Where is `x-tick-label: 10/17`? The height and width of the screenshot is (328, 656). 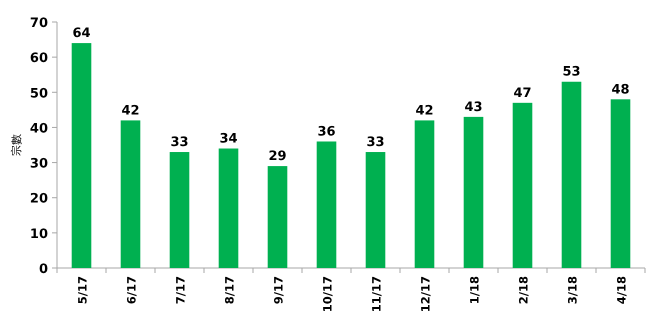
x-tick-label: 10/17 is located at coordinates (327, 294).